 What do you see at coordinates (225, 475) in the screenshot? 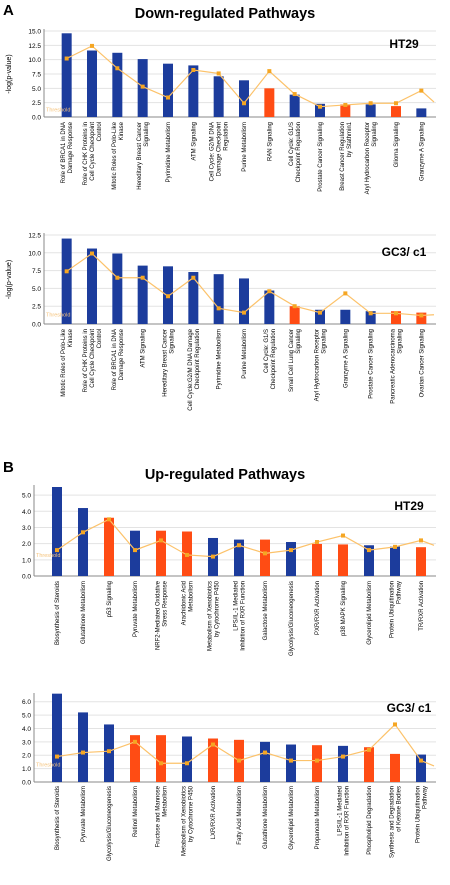
I see `up-regulated-title: Up-regulated Pathways` at bounding box center [225, 475].